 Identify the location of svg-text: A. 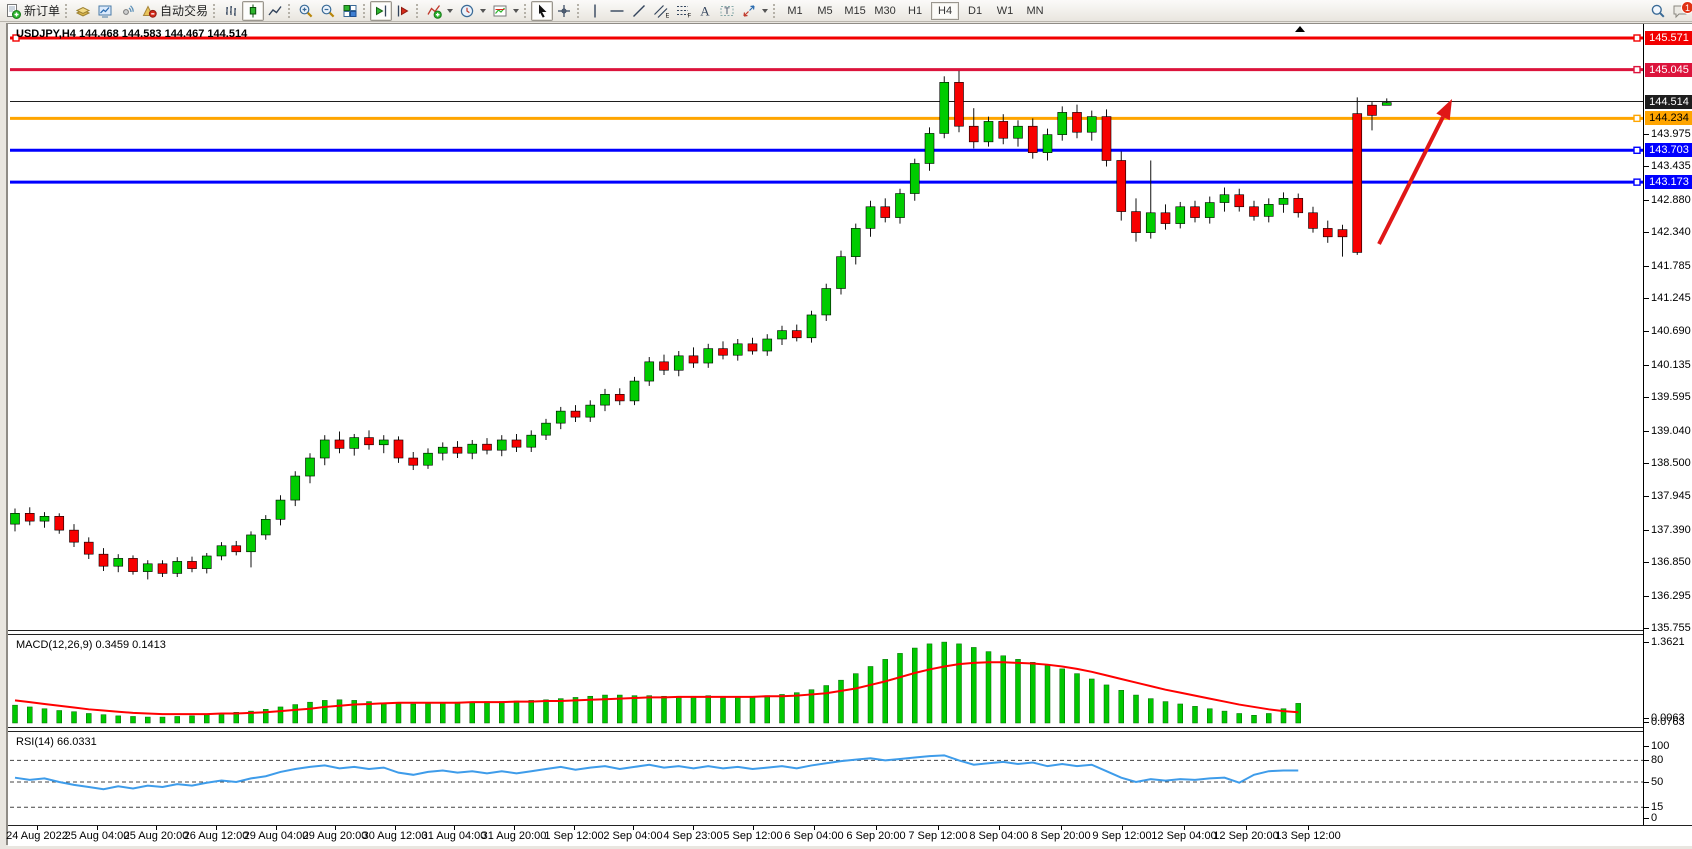
(705, 10).